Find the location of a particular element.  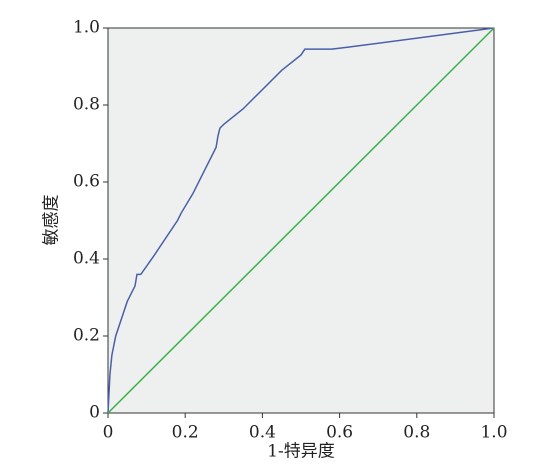

y-tick-label: 1.0 is located at coordinates (86, 28).